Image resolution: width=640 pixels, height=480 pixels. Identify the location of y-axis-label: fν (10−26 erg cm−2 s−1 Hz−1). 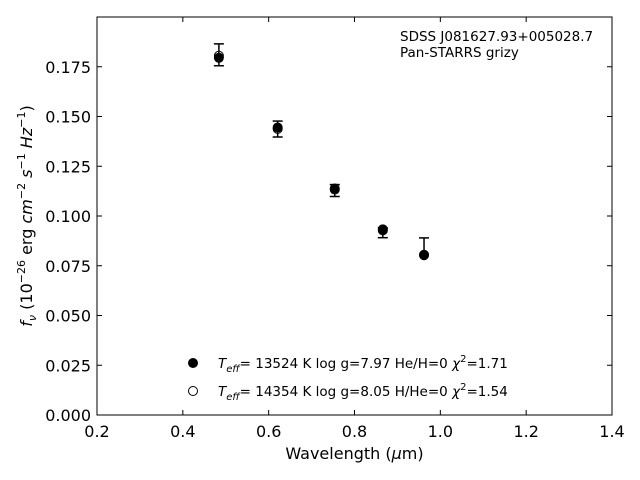
(27, 215).